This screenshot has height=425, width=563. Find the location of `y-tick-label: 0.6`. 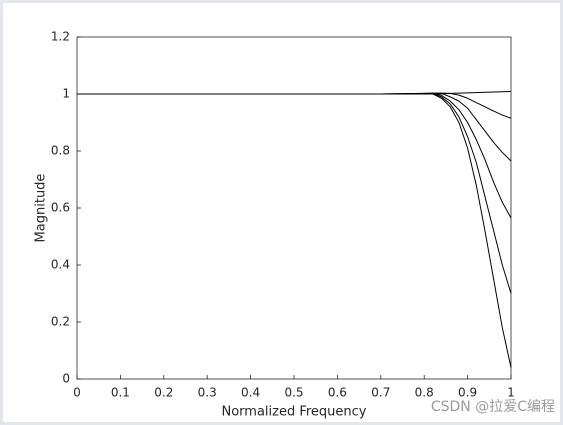

y-tick-label: 0.6 is located at coordinates (60, 208).